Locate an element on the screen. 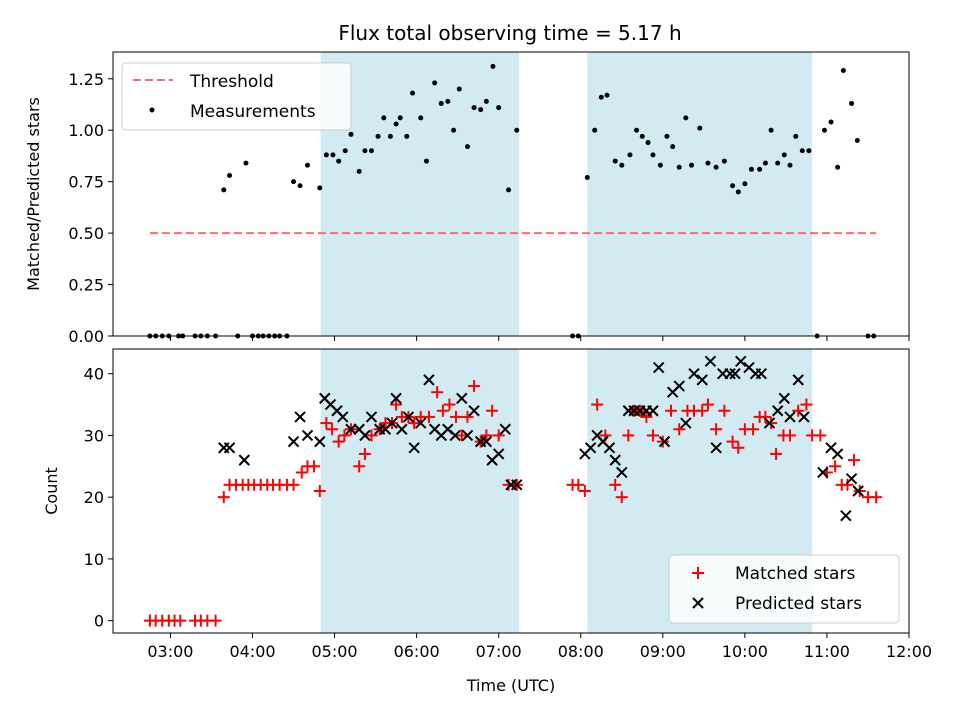 This screenshot has width=960, height=720. count-observing-window is located at coordinates (420, 491).